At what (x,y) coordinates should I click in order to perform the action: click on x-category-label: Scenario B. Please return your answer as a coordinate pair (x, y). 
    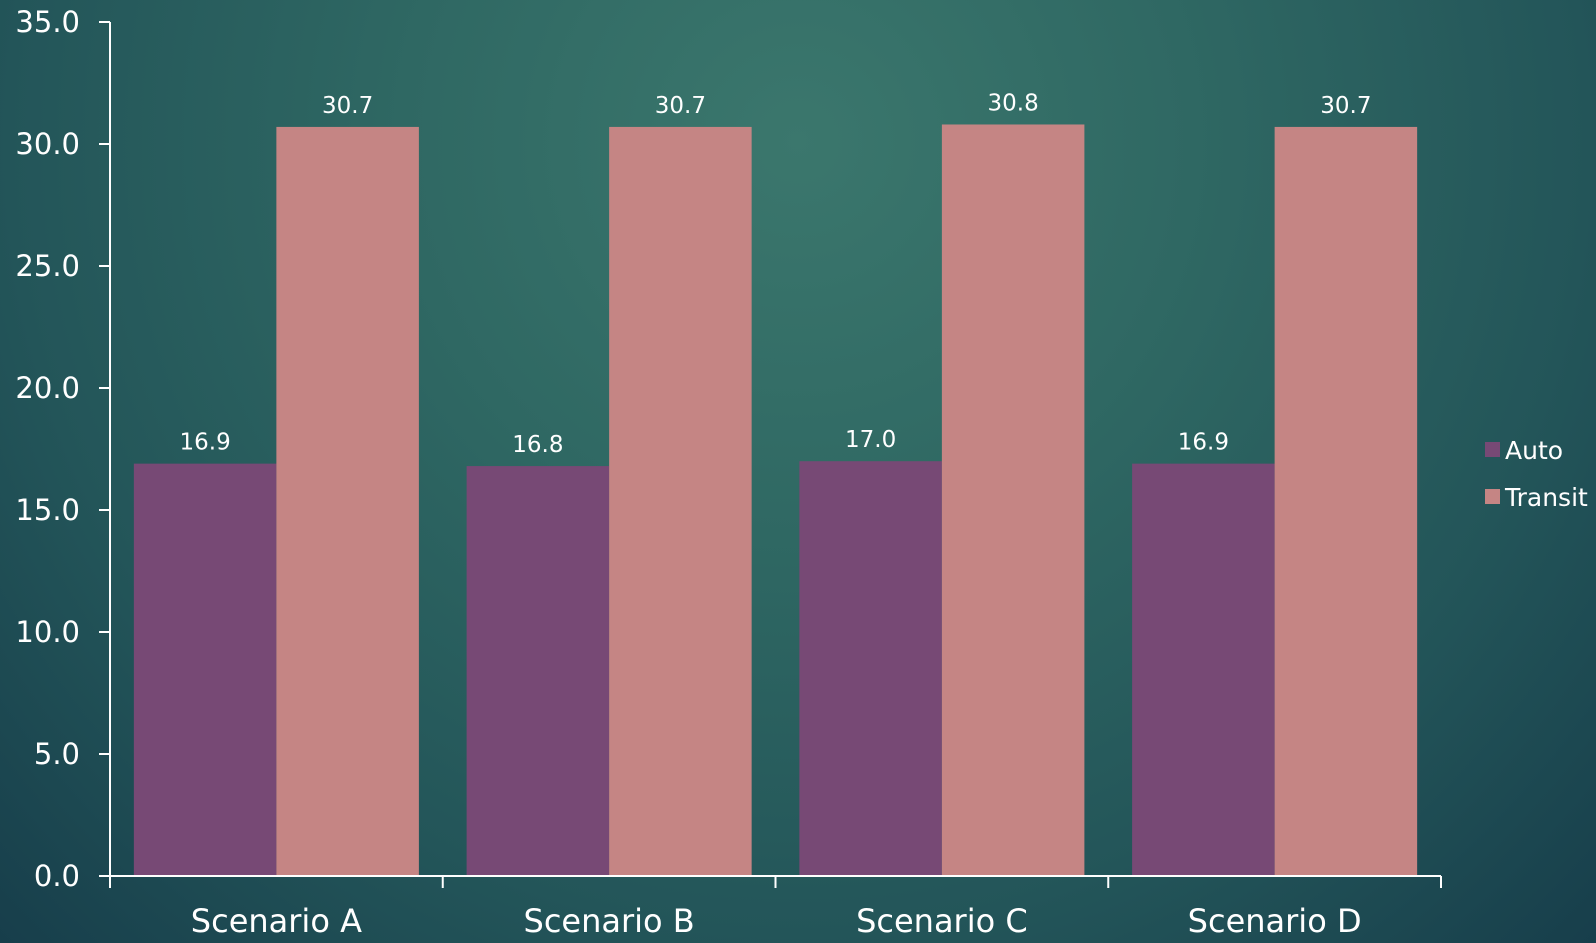
    Looking at the image, I should click on (609, 921).